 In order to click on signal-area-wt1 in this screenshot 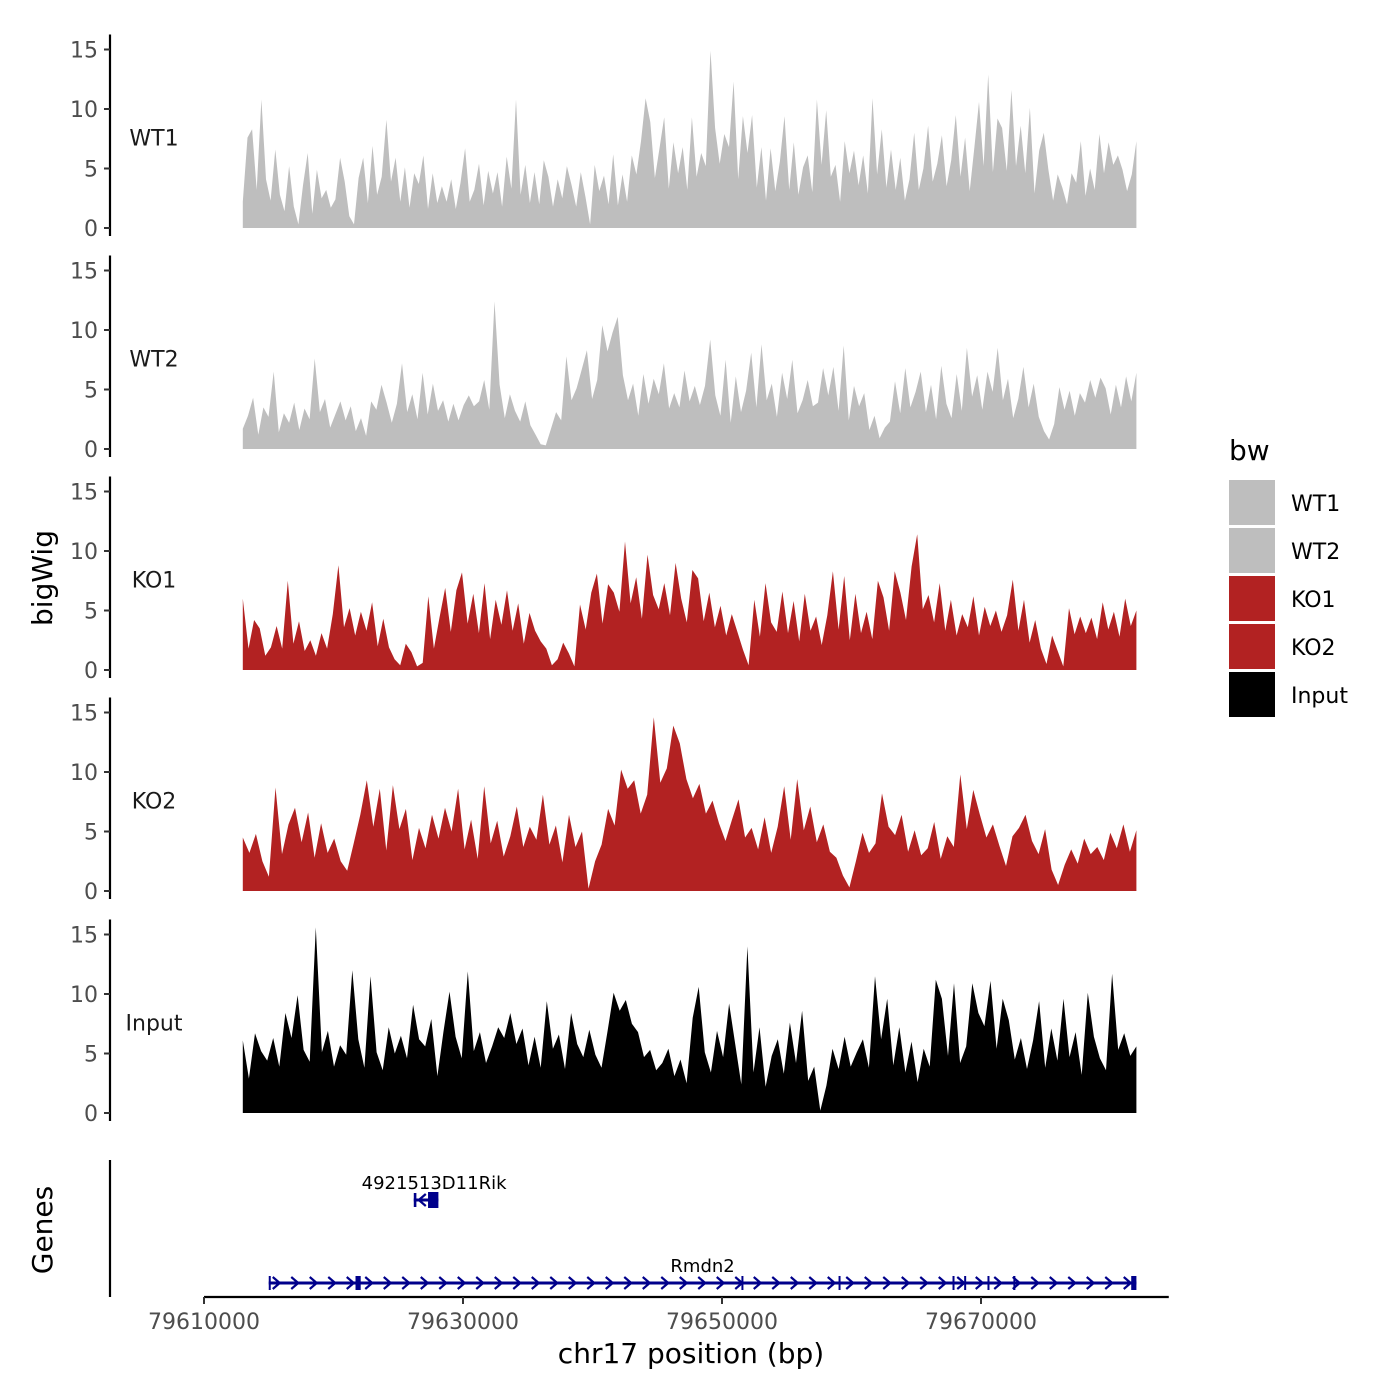, I will do `click(689, 139)`.